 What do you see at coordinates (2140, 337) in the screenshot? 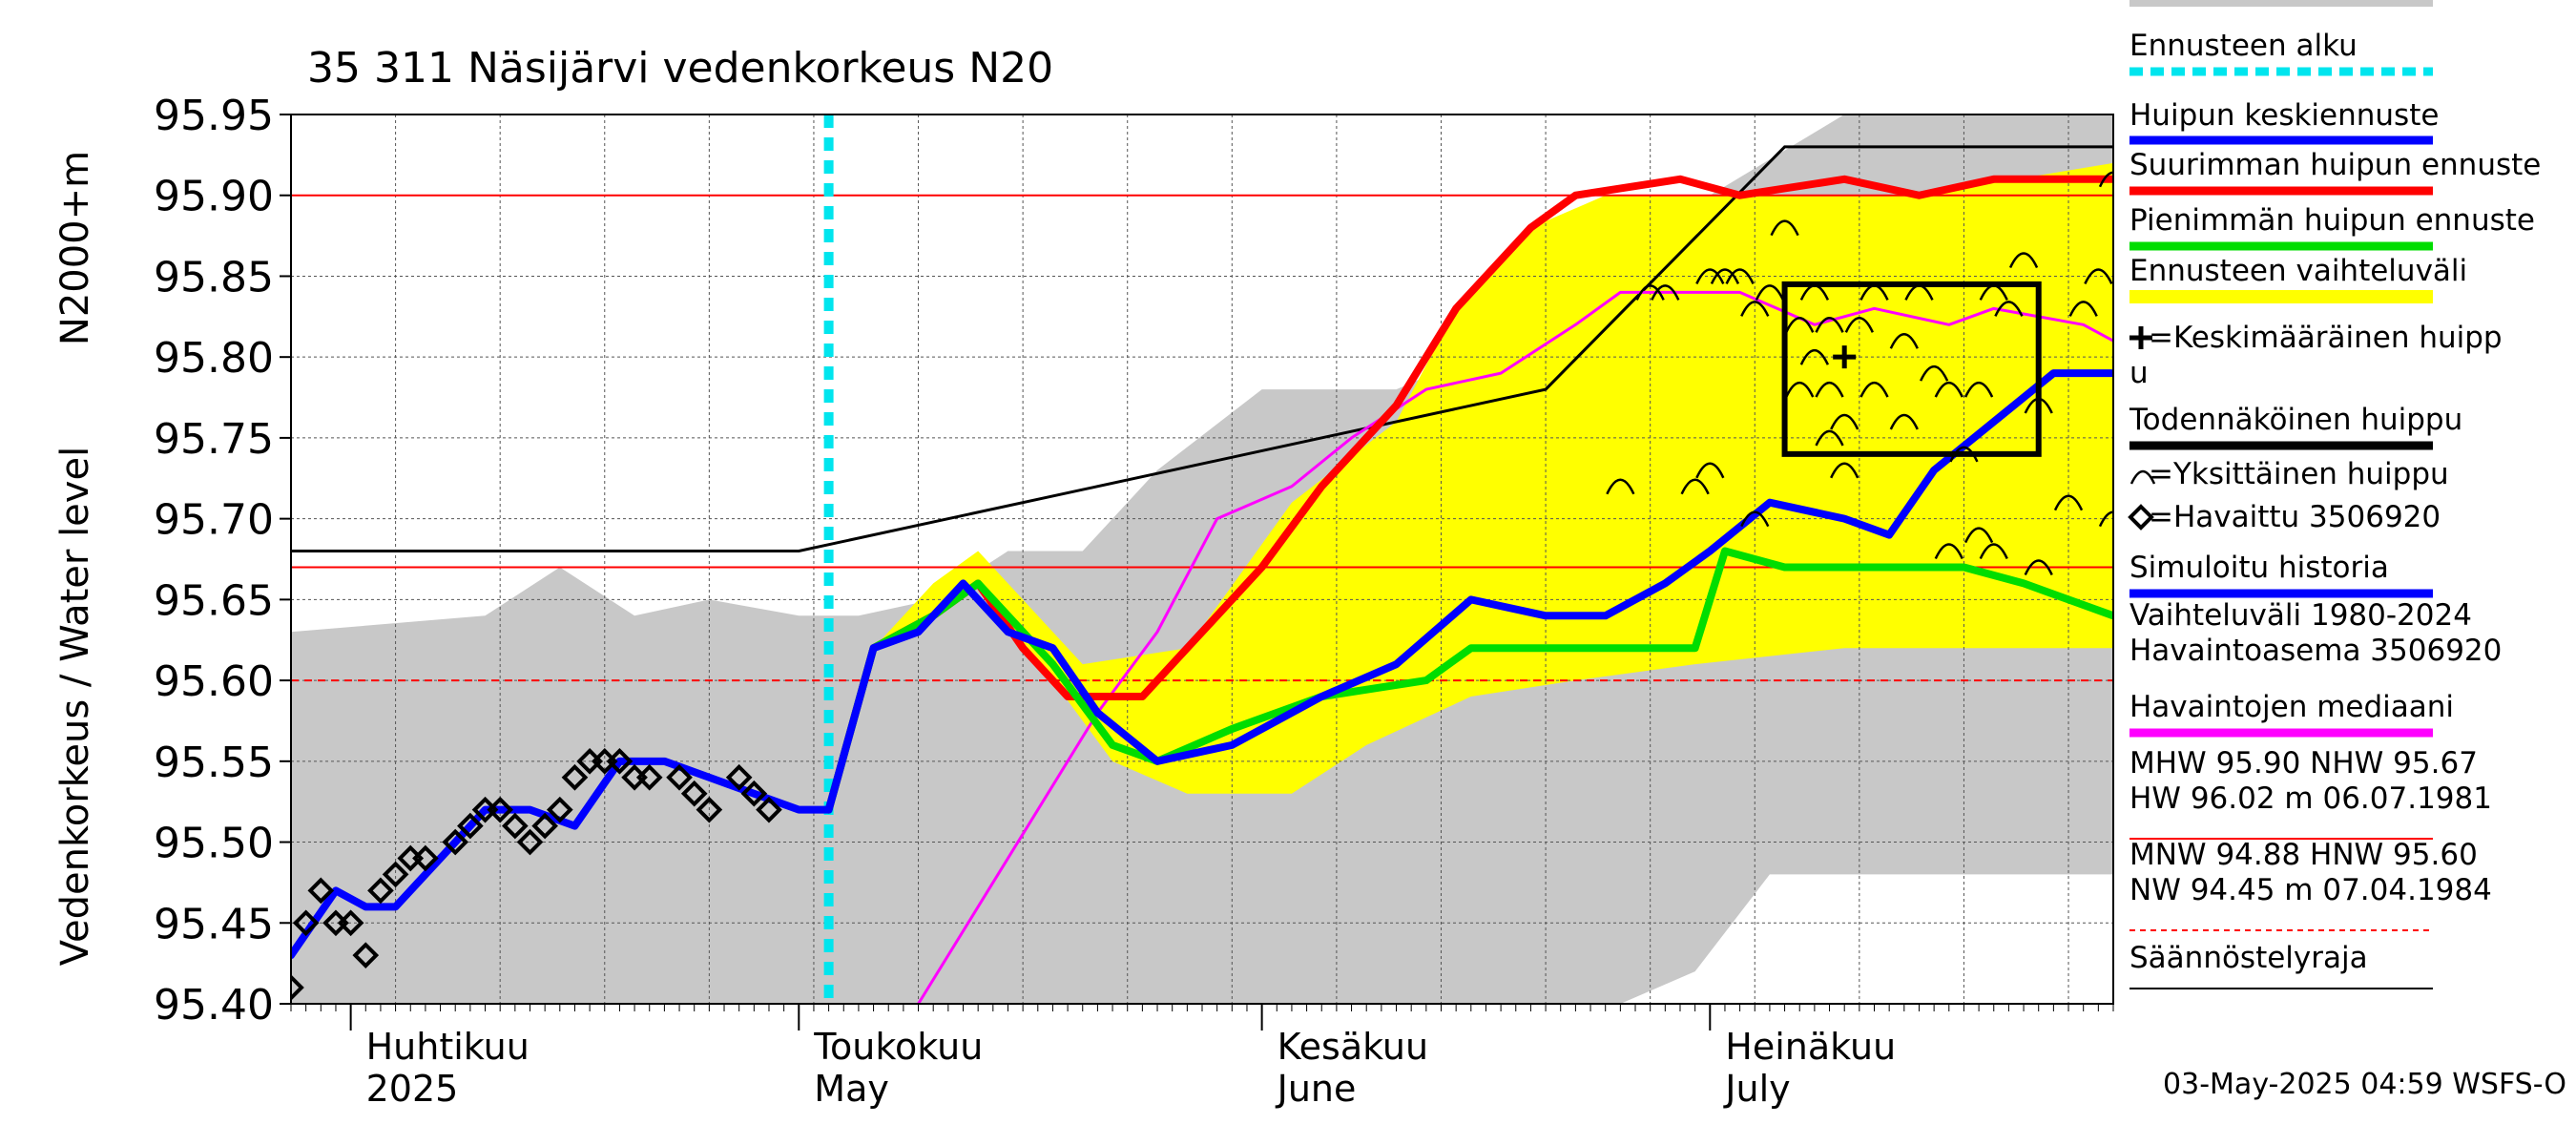
I see `legend-plus-icon` at bounding box center [2140, 337].